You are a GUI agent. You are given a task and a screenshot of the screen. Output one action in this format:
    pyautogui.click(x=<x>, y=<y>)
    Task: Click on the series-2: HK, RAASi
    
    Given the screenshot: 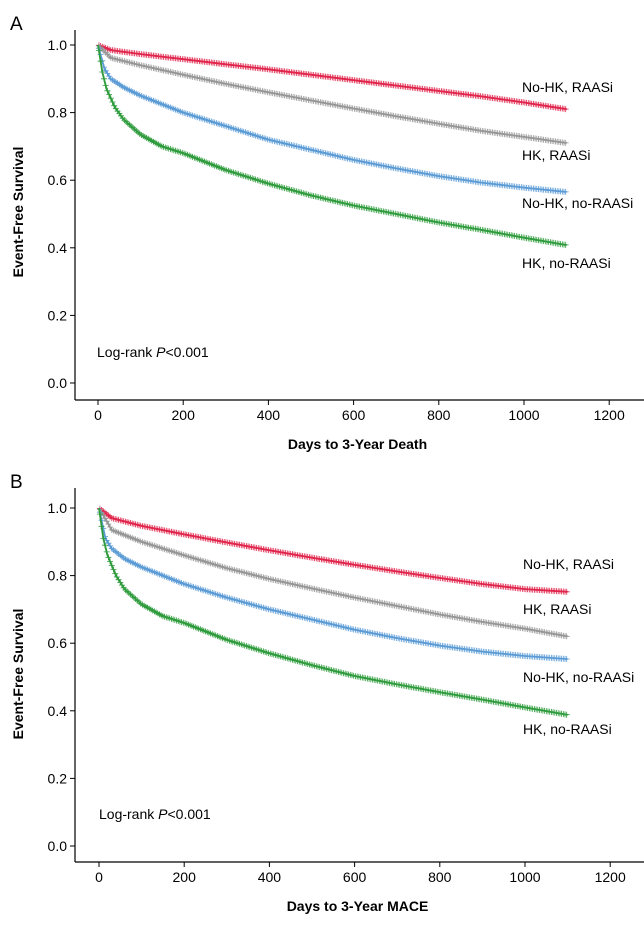 What is the action you would take?
    pyautogui.click(x=343, y=573)
    